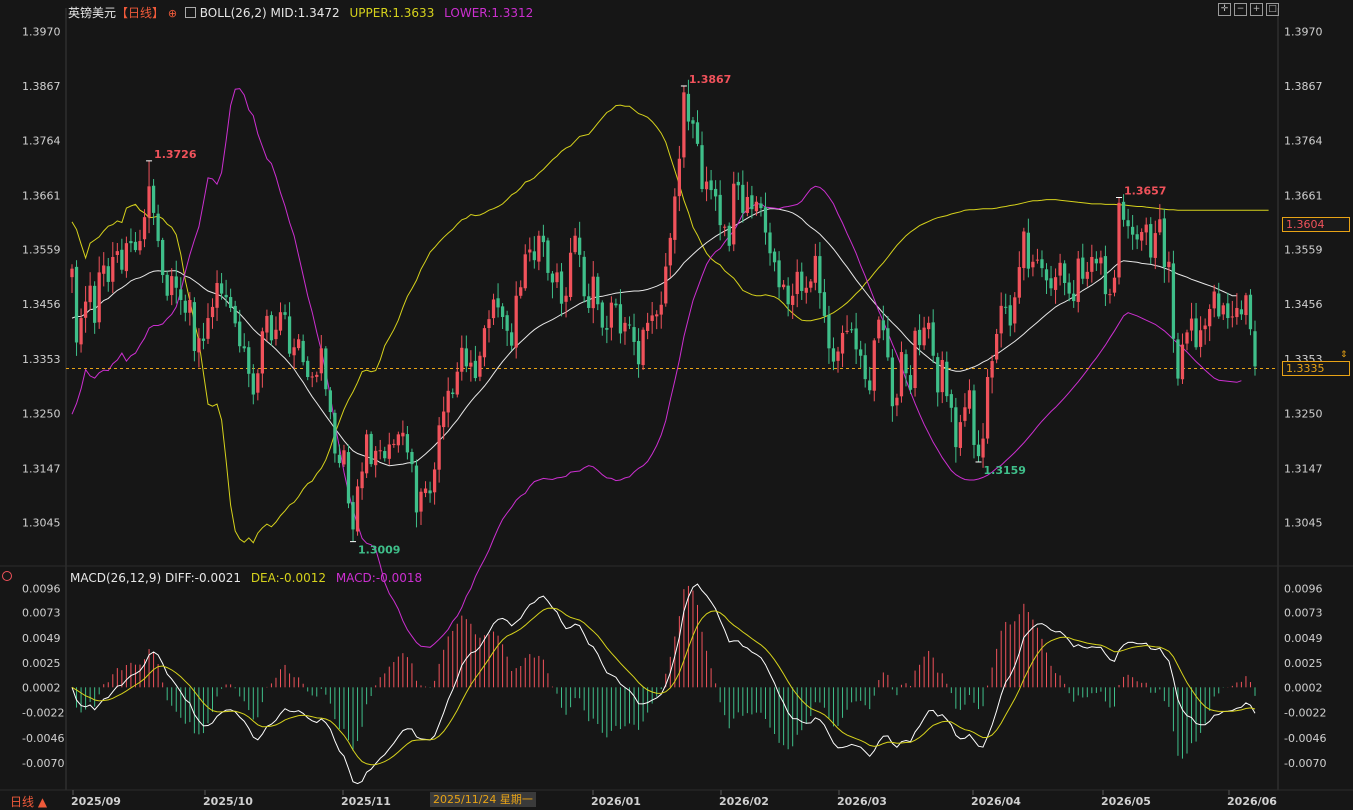  What do you see at coordinates (43, 713) in the screenshot?
I see `macd-tick-left-5: -0.0022` at bounding box center [43, 713].